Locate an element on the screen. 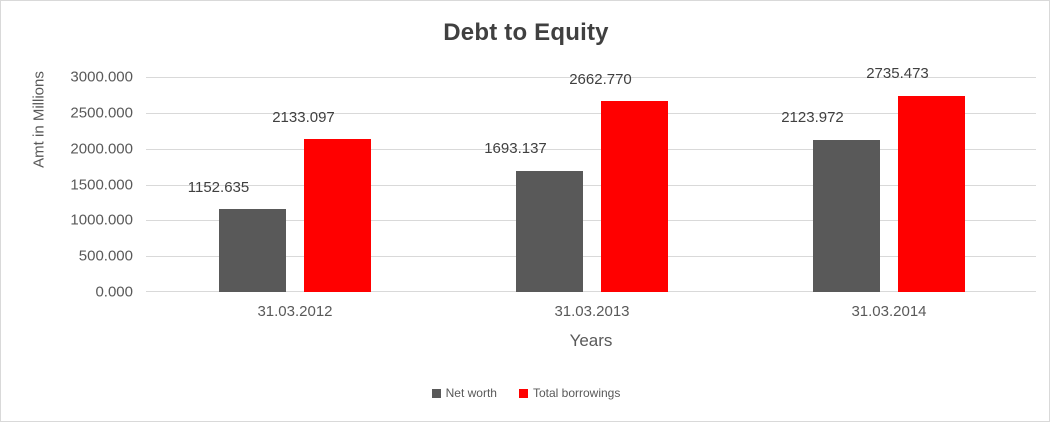  legend-item-networth: Net worth is located at coordinates (464, 393).